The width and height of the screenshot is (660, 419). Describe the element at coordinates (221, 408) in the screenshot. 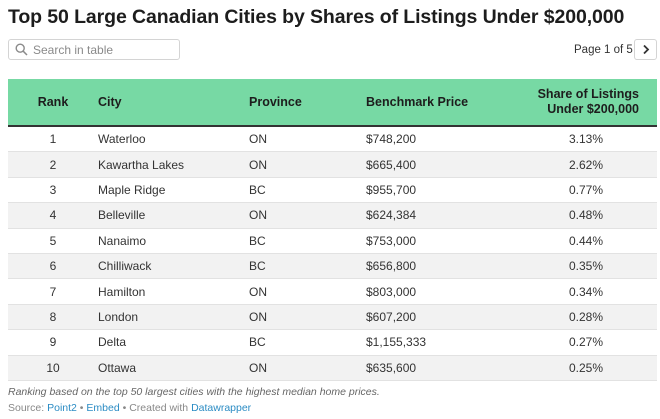

I see `datawrapper-link: Datawrapper` at that location.